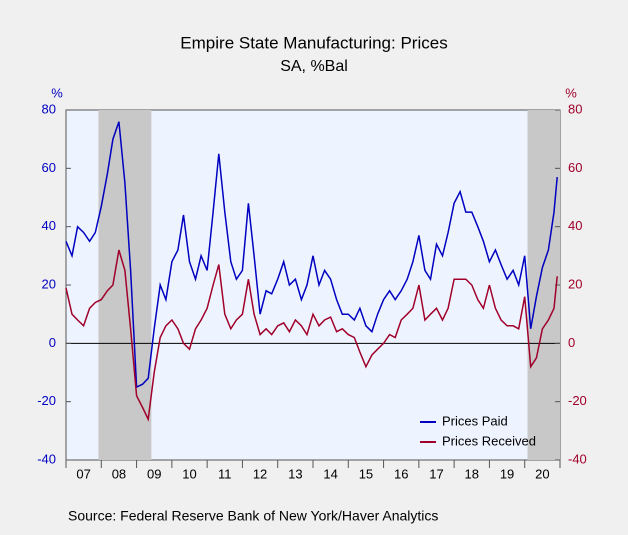  I want to click on y2-tick-label: -20, so click(577, 400).